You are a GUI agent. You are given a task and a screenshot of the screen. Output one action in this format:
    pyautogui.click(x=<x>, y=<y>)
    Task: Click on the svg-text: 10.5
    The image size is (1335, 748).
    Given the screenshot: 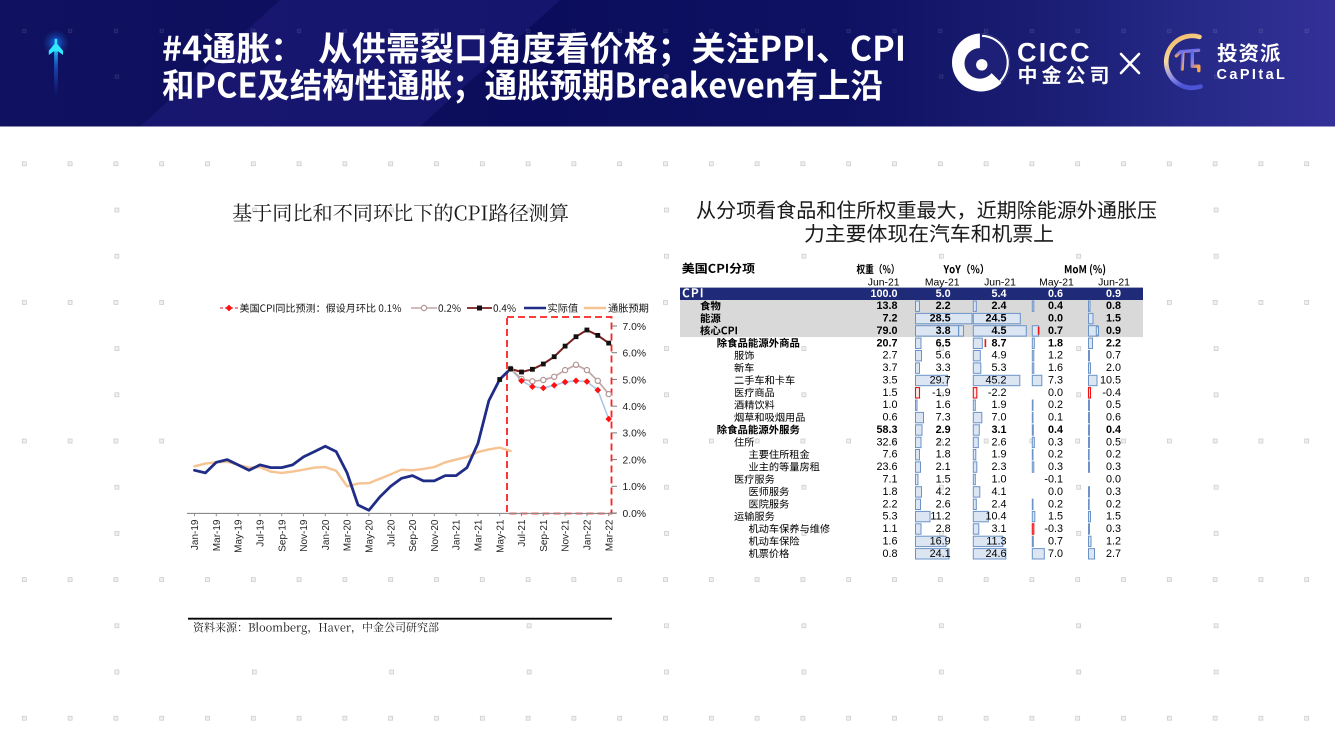 What is the action you would take?
    pyautogui.click(x=1110, y=380)
    